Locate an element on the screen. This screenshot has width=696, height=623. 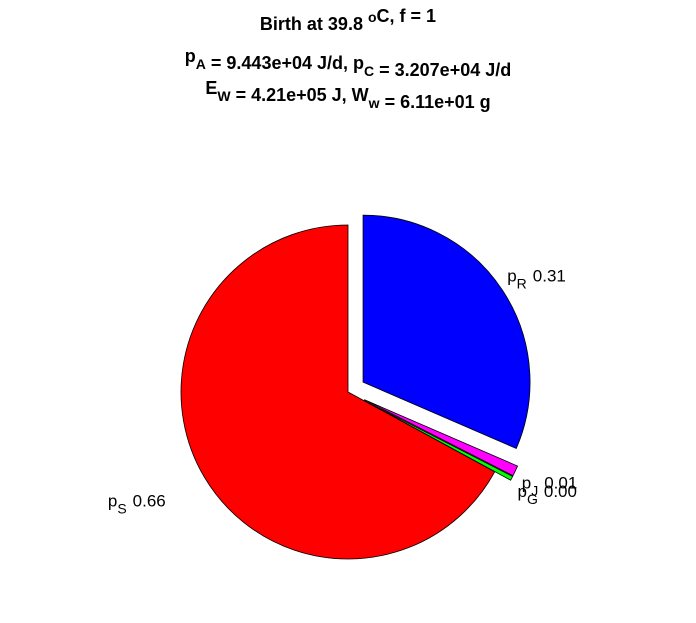
slice-sub: R is located at coordinates (522, 284).